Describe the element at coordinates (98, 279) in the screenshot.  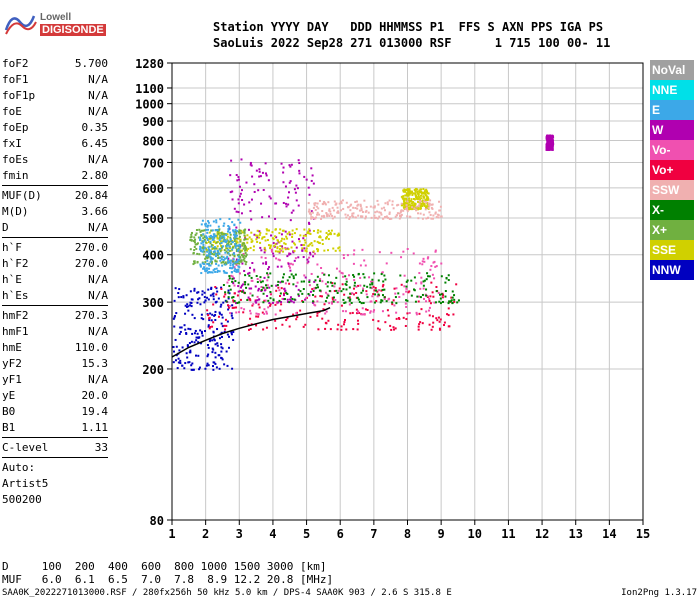
I see `param-value: N/A` at that location.